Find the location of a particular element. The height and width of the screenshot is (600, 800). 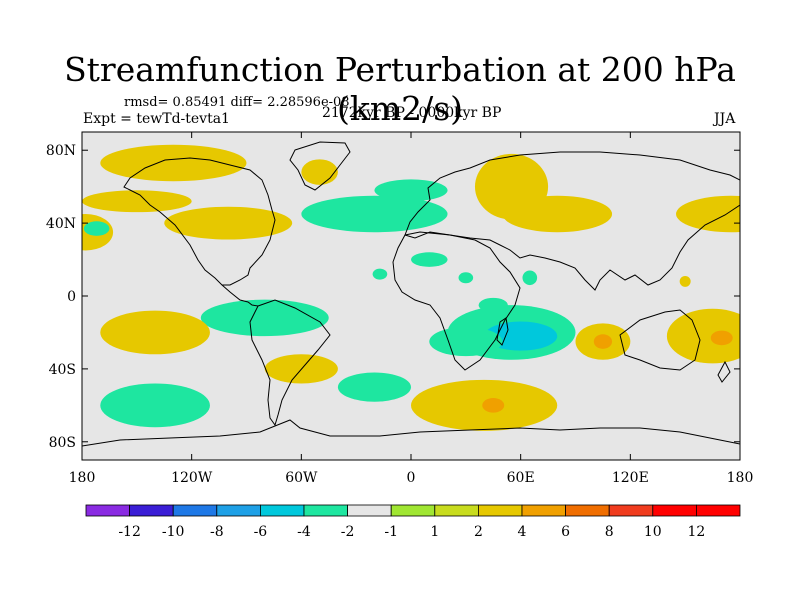

coast-greenland is located at coordinates (320, 166).